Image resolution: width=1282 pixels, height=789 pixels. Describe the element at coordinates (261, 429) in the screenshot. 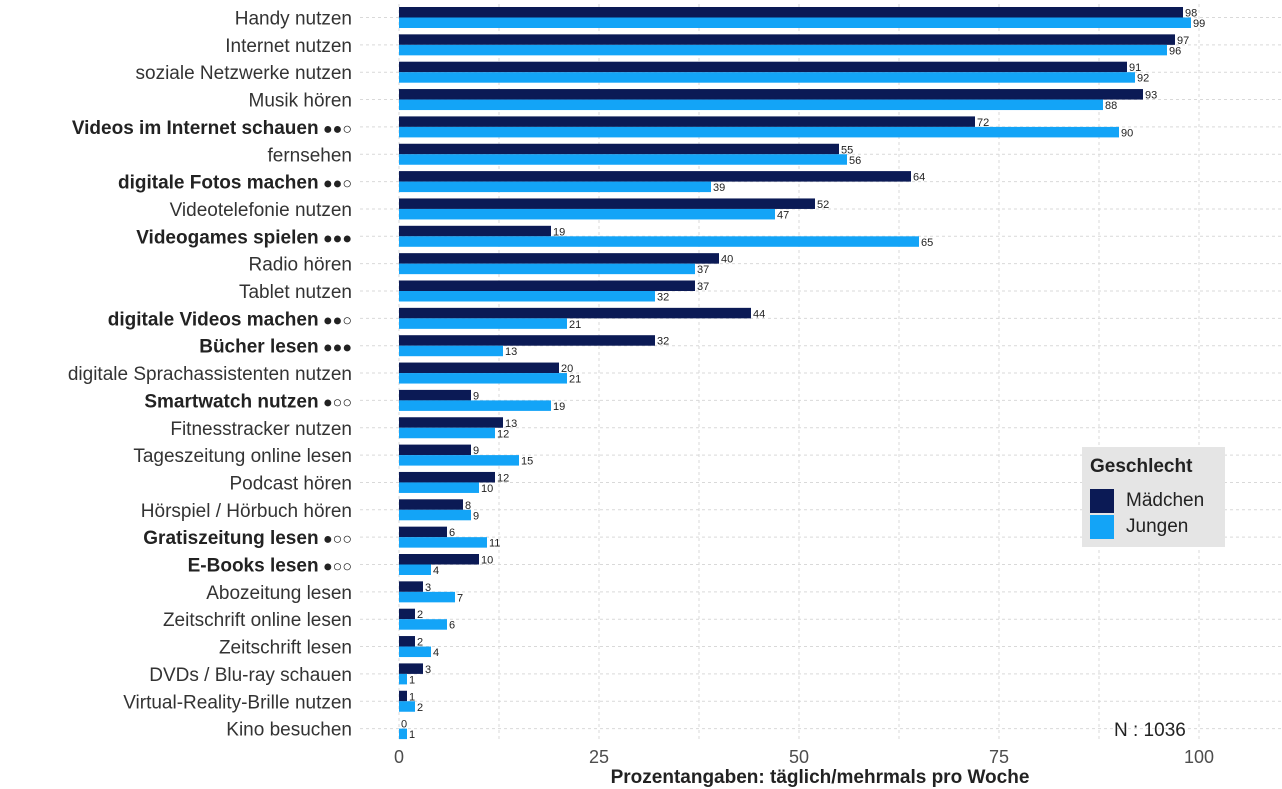

I see `category-label-text: Fitnesstracker nutzen` at that location.